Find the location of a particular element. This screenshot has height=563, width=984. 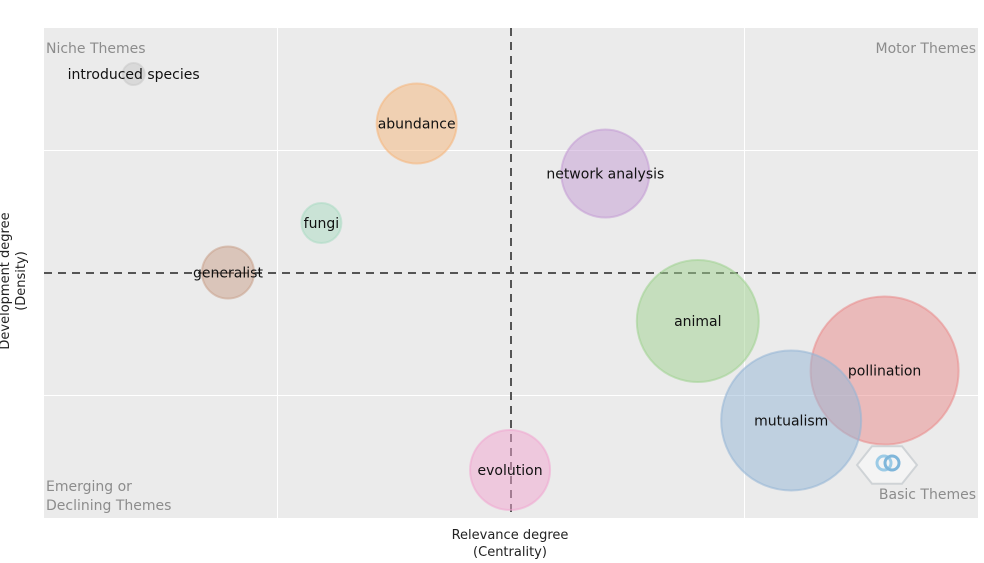

quadrant-label-emerging-line2: Declining Themes is located at coordinates (108, 506).